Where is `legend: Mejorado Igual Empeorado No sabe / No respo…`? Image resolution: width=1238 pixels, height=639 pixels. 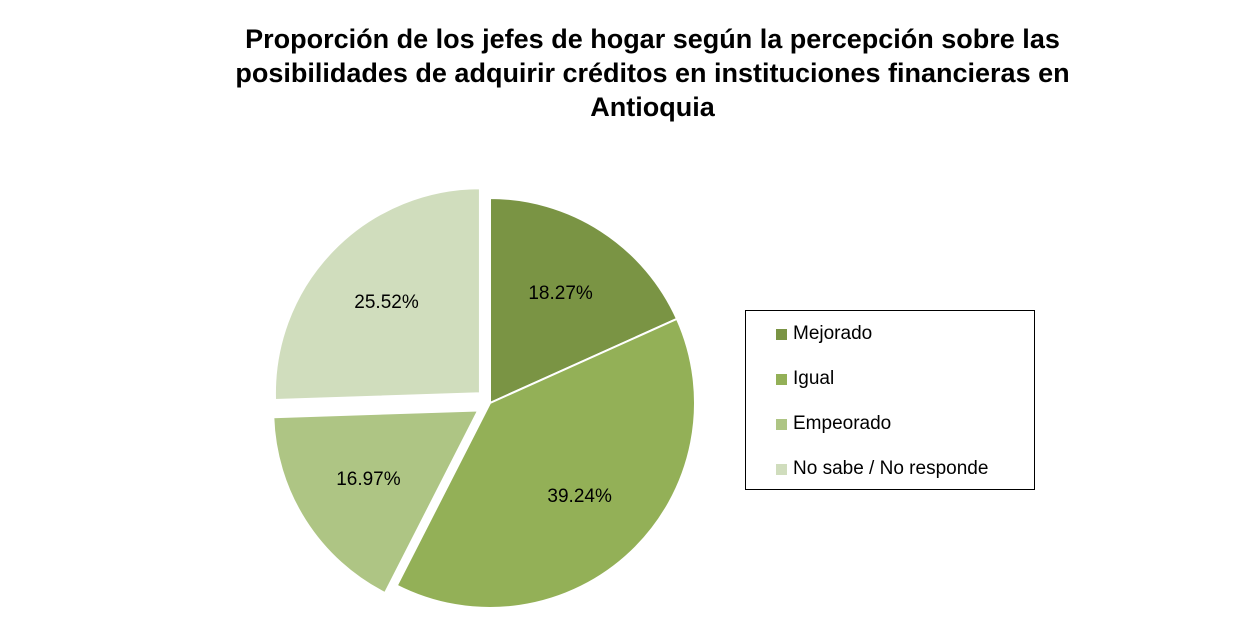 legend: Mejorado Igual Empeorado No sabe / No respo… is located at coordinates (890, 400).